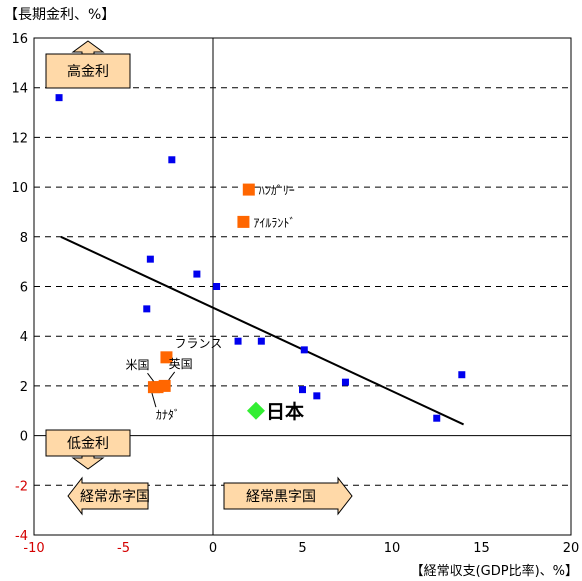  I want to click on y-tick-label: -2, so click(21, 486).